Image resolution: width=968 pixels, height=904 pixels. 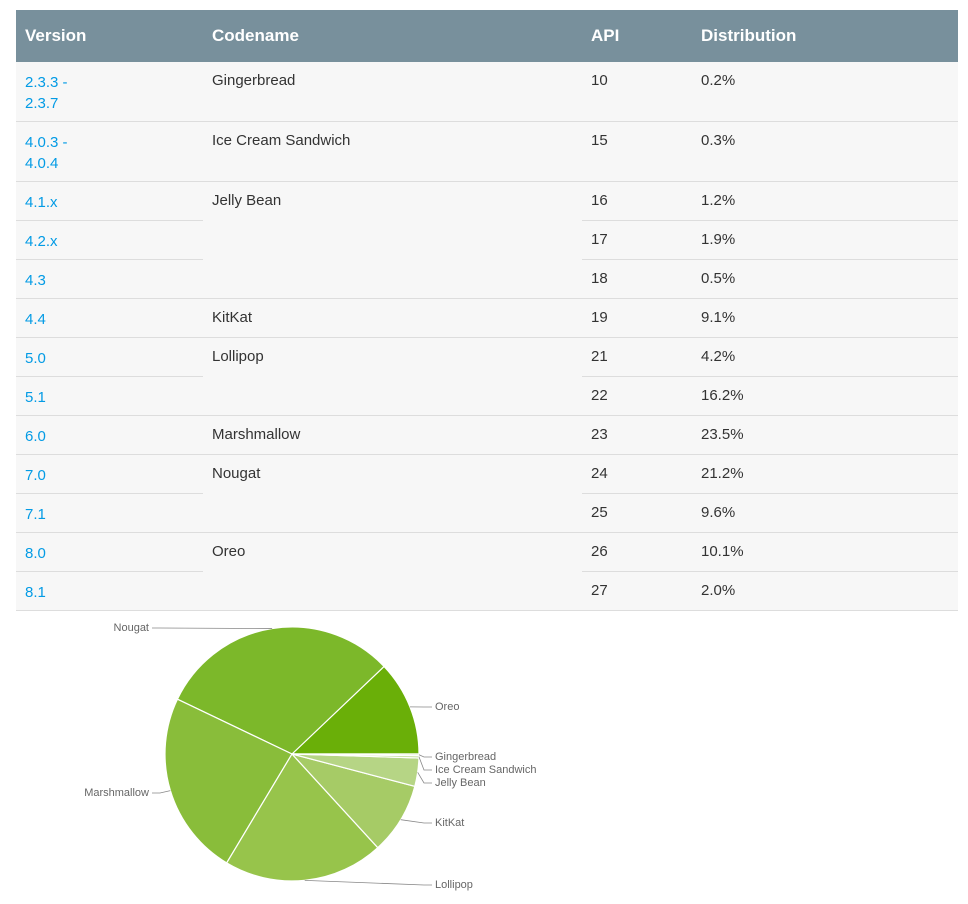 What do you see at coordinates (35, 592) in the screenshot?
I see `version-link: 8.1` at bounding box center [35, 592].